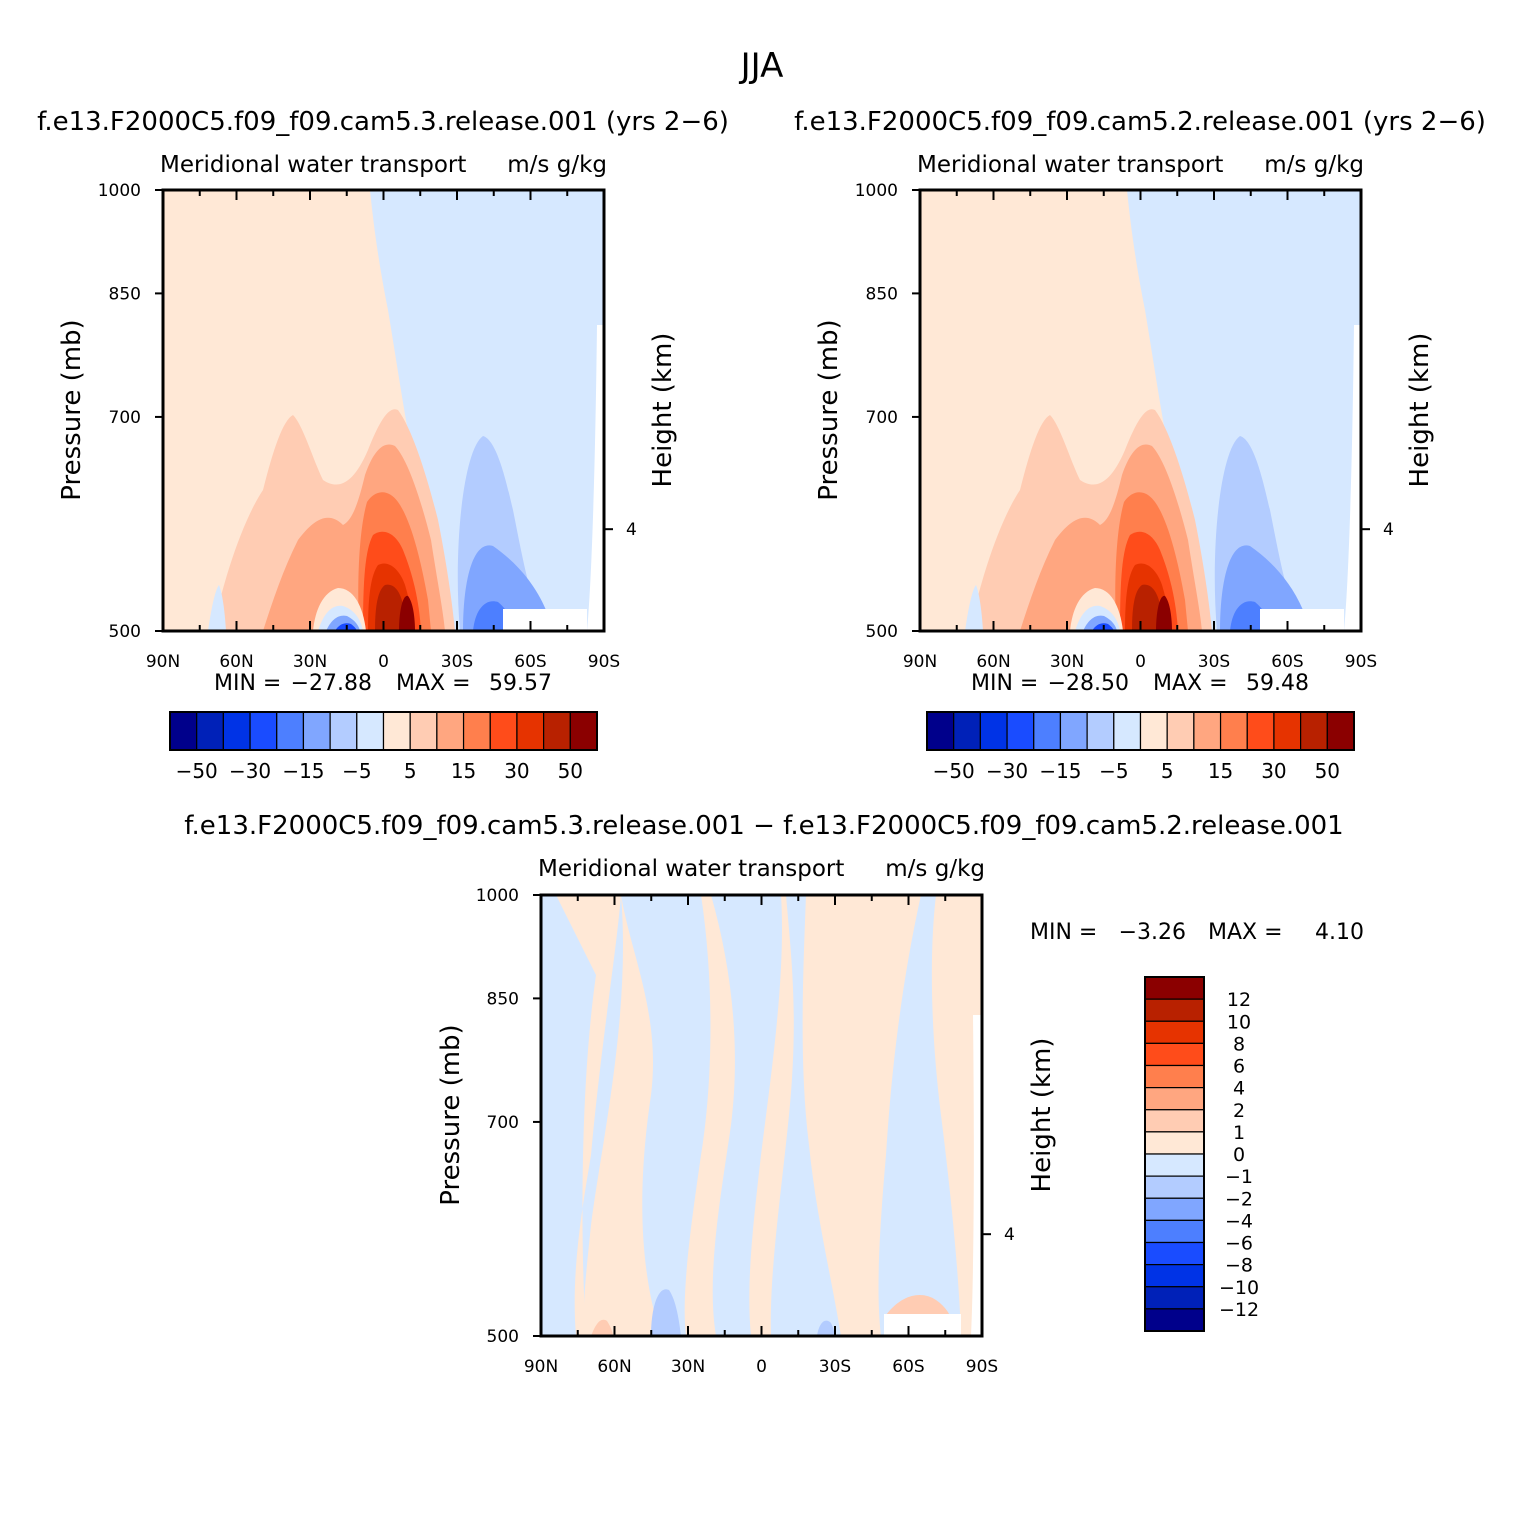 This screenshot has width=1524, height=1528. What do you see at coordinates (835, 1367) in the screenshot?
I see `x-tick-label: 30S` at bounding box center [835, 1367].